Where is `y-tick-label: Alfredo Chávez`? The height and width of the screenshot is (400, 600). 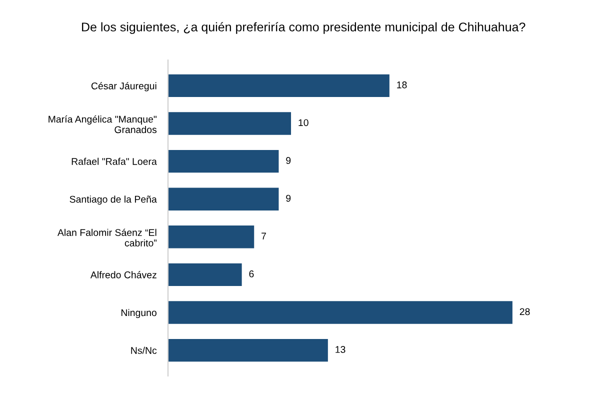 y-tick-label: Alfredo Chávez is located at coordinates (123, 274).